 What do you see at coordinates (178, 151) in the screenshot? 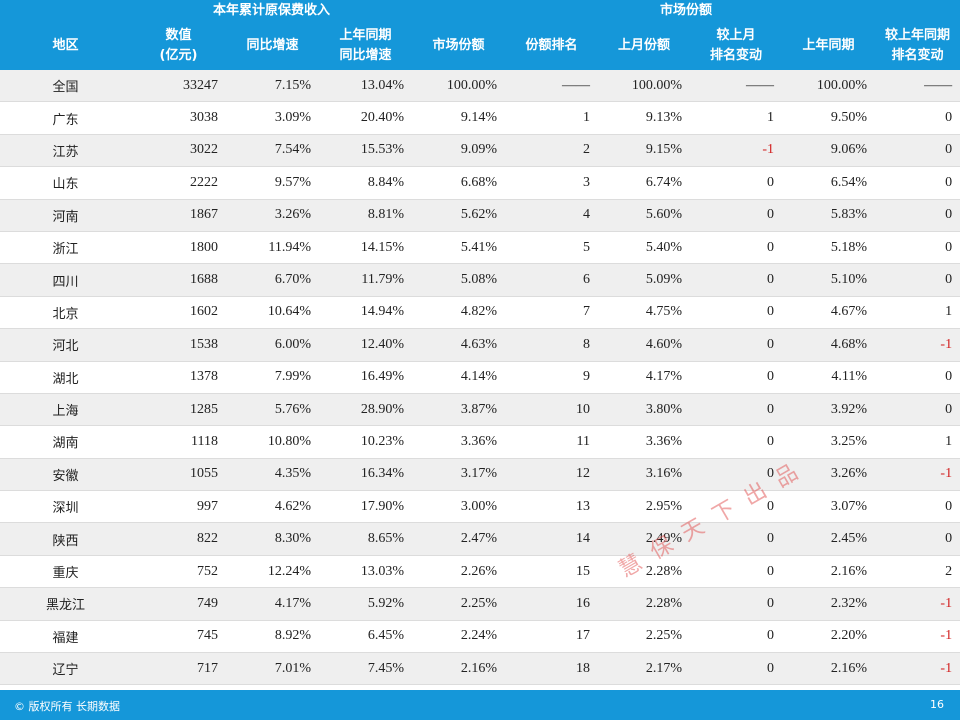
I see `cell-amount: 3022` at bounding box center [178, 151].